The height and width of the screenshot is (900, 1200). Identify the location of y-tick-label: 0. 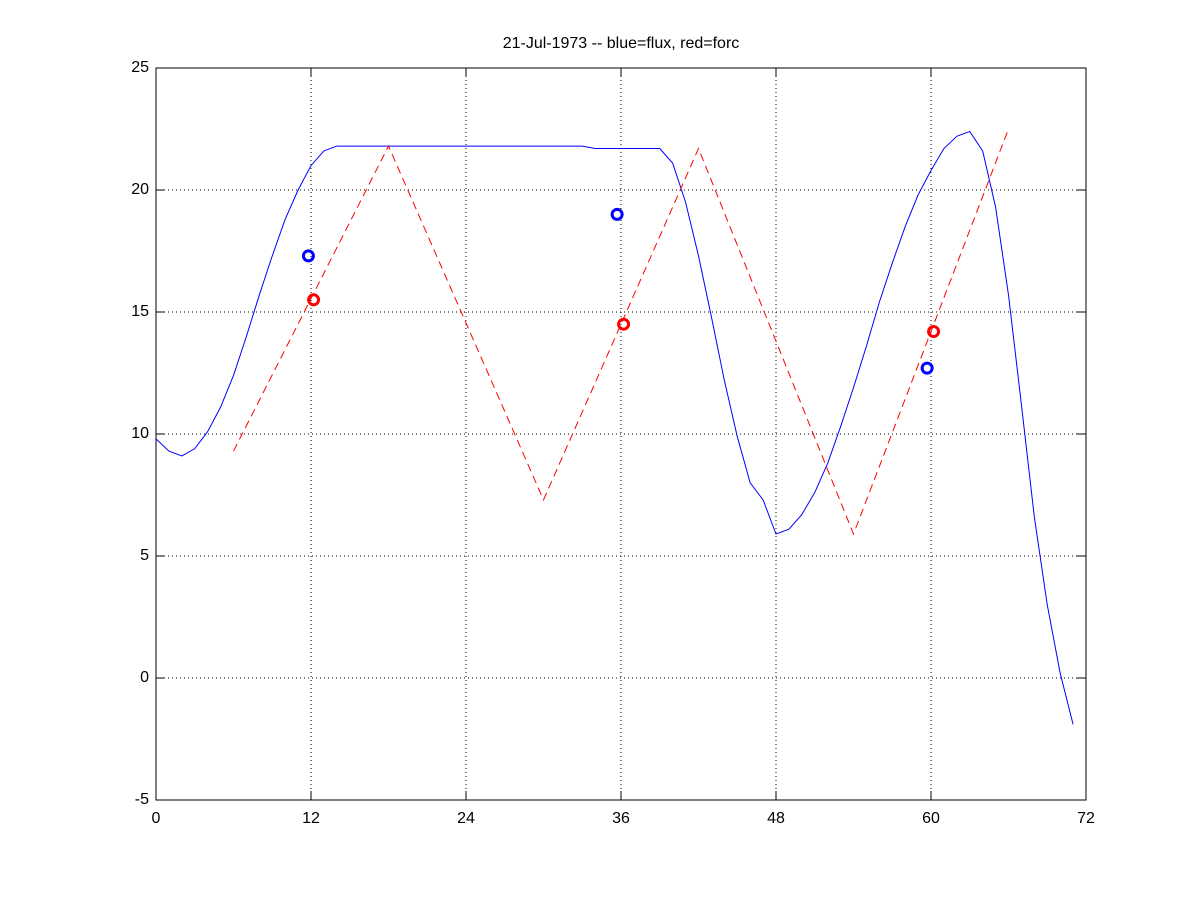
(144, 677).